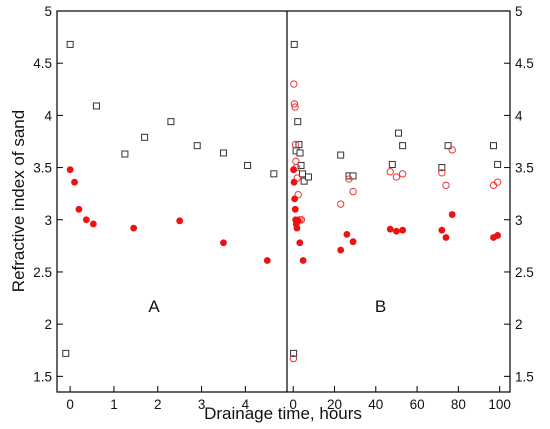 The width and height of the screenshot is (550, 429). I want to click on y-tick-label-left: 3.5, so click(42, 168).